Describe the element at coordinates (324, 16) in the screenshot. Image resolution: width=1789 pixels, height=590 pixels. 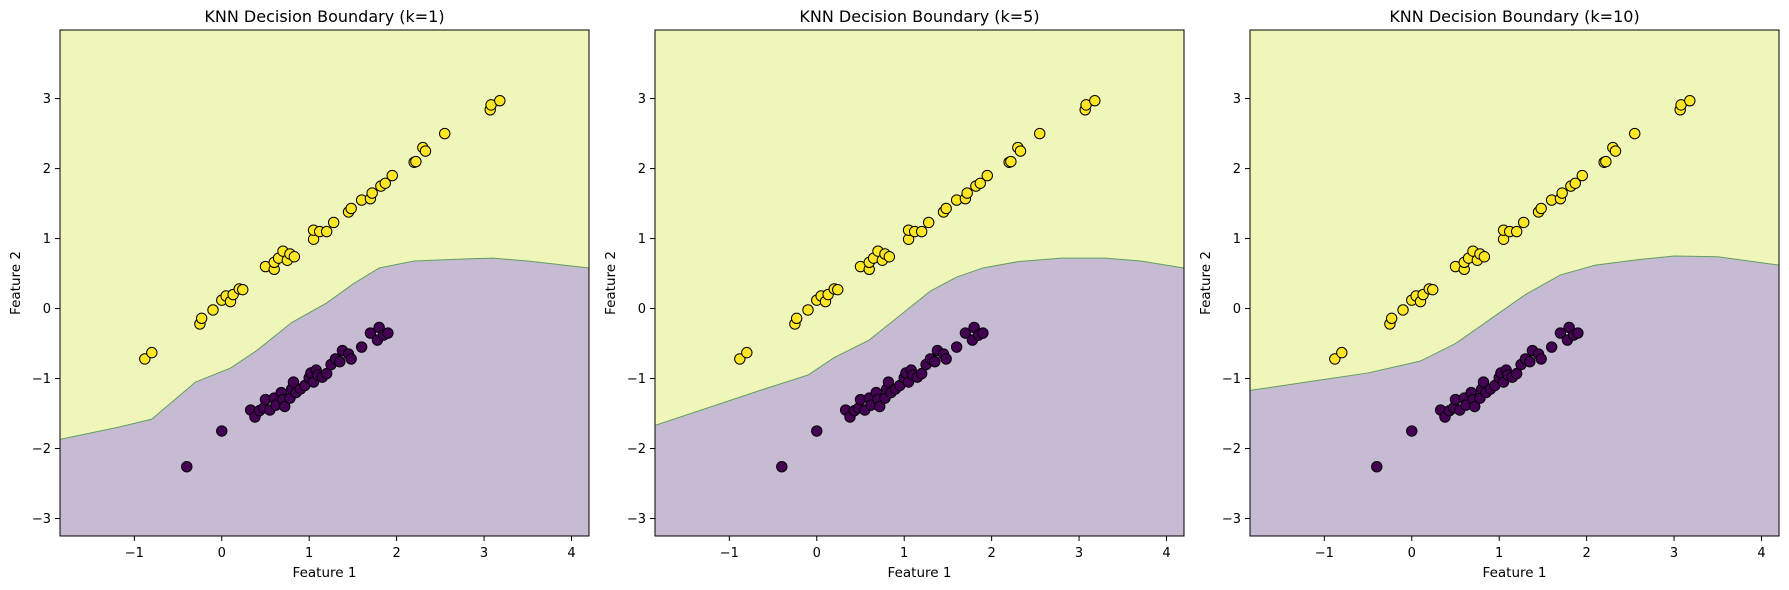
I see `subplot-title: KNN Decision Boundary (k=1)` at that location.